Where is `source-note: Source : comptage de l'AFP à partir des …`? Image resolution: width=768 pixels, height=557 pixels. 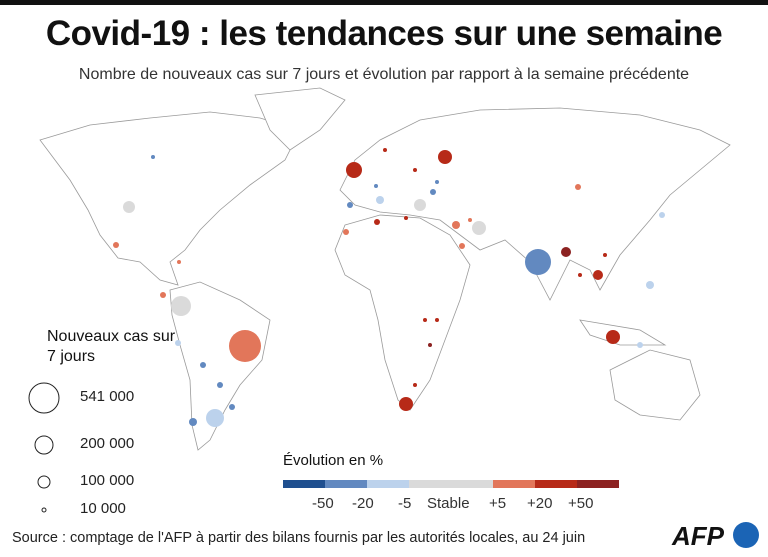
source-note: Source : comptage de l'AFP à partir des … is located at coordinates (299, 538).